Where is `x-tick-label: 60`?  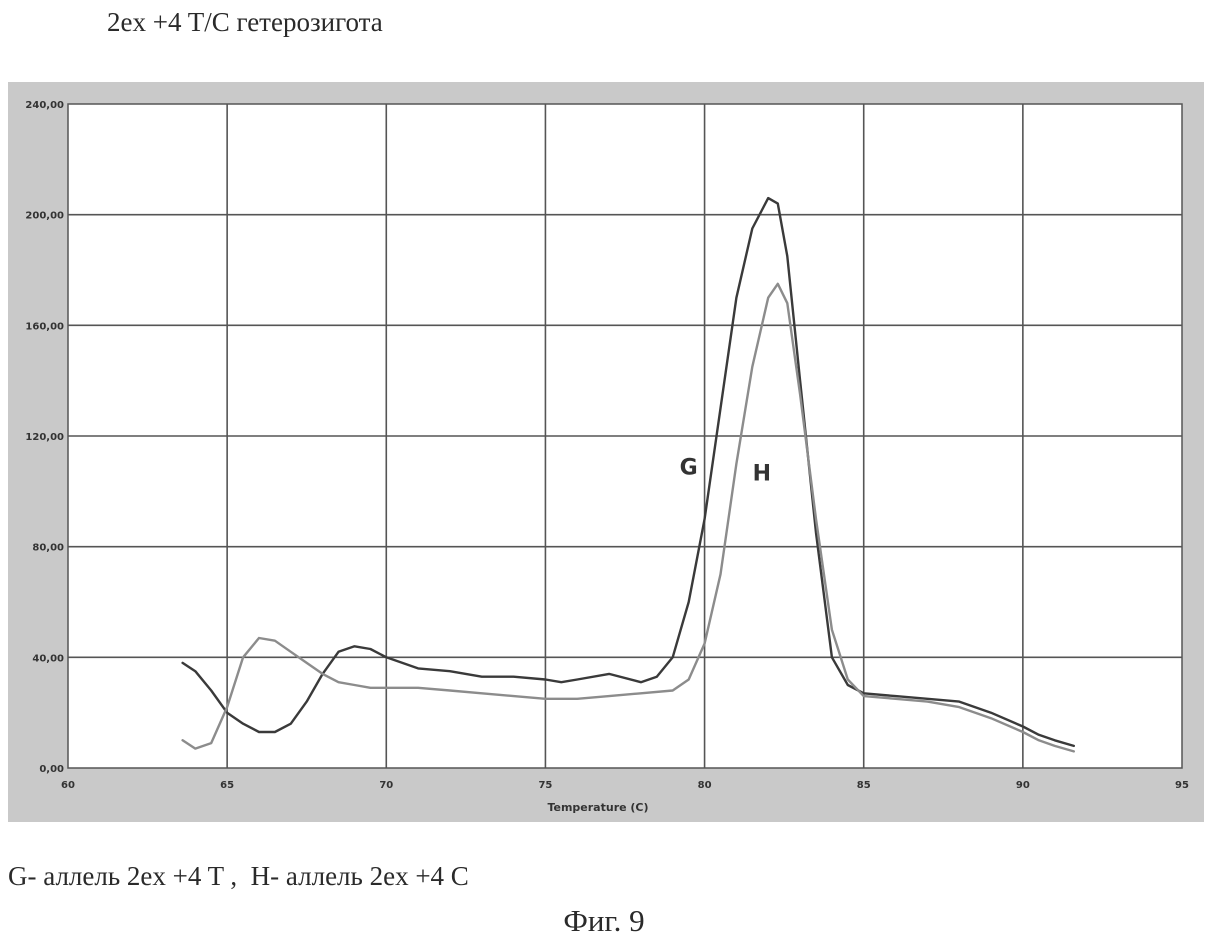
x-tick-label: 60 is located at coordinates (68, 785).